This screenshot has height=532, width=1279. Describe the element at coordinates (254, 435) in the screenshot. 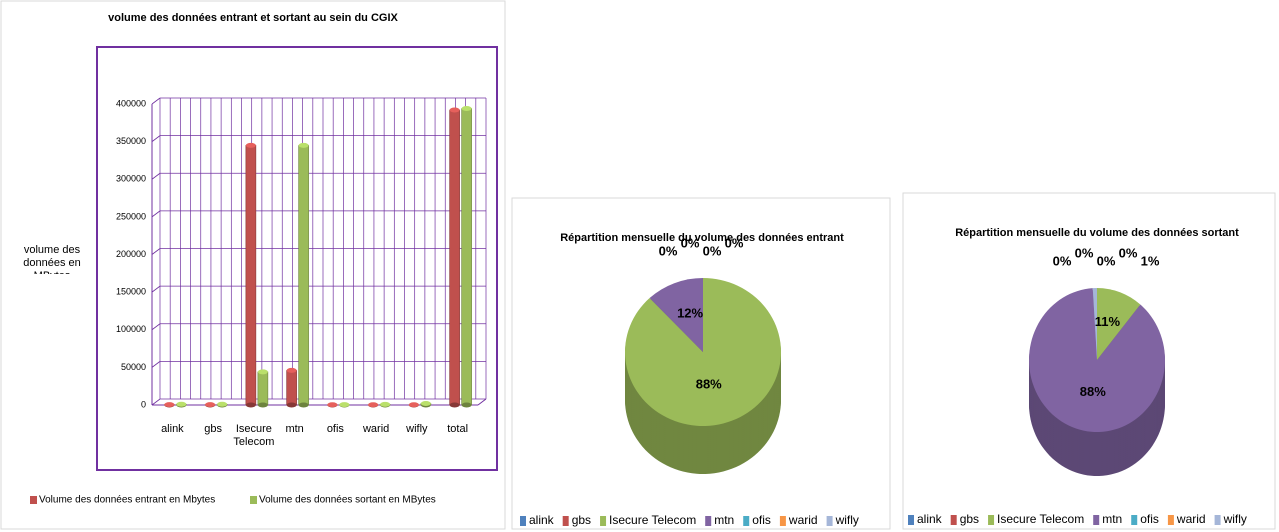

I see `x-tick-label: Isecure Telecom` at that location.